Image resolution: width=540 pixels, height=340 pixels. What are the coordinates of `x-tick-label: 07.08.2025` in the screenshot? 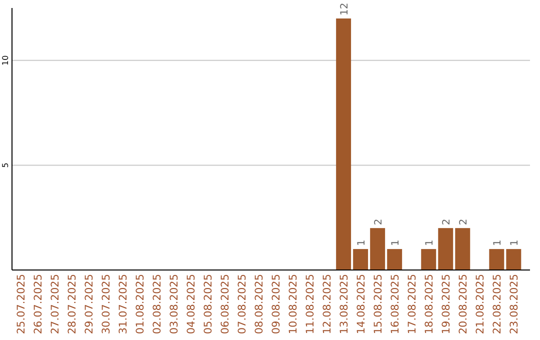 It's located at (242, 304).